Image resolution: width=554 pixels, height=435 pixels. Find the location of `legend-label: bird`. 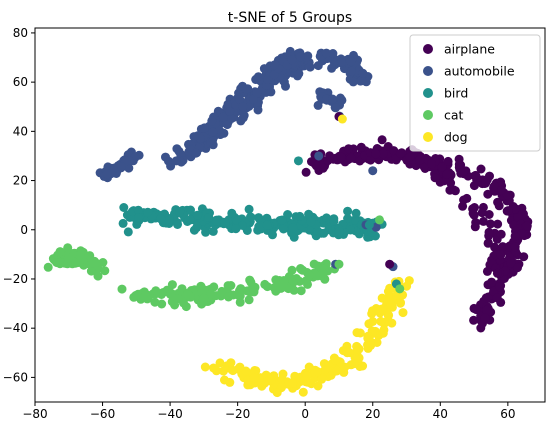

legend-label: bird is located at coordinates (456, 93).